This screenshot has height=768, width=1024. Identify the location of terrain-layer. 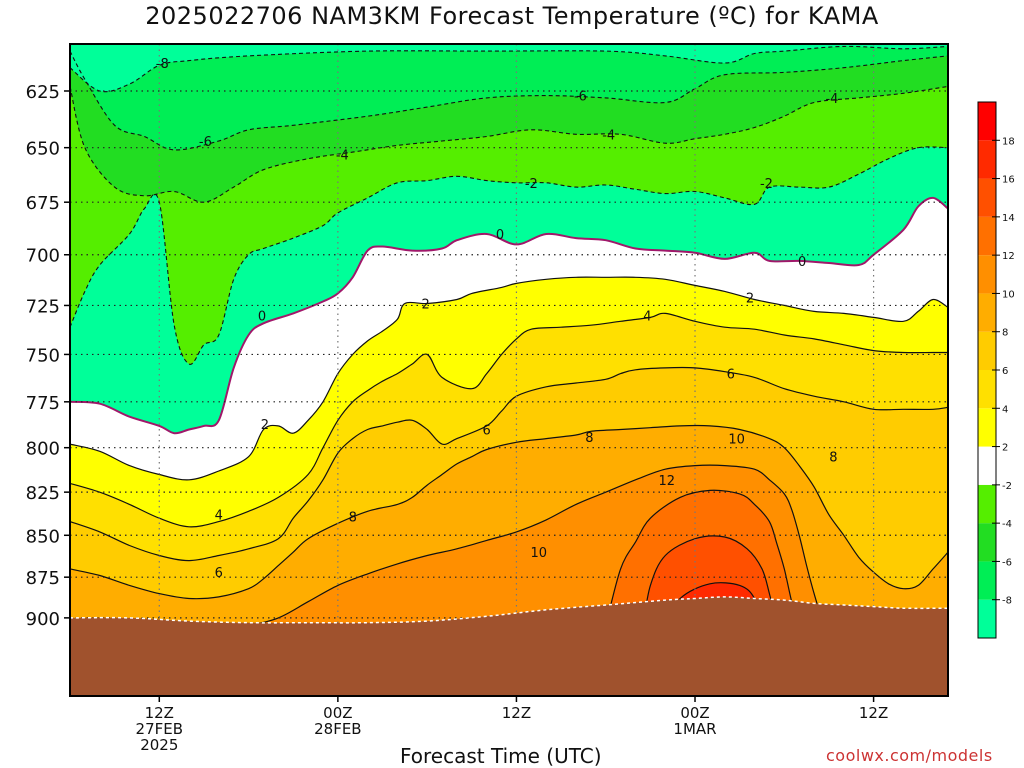
(509, 646).